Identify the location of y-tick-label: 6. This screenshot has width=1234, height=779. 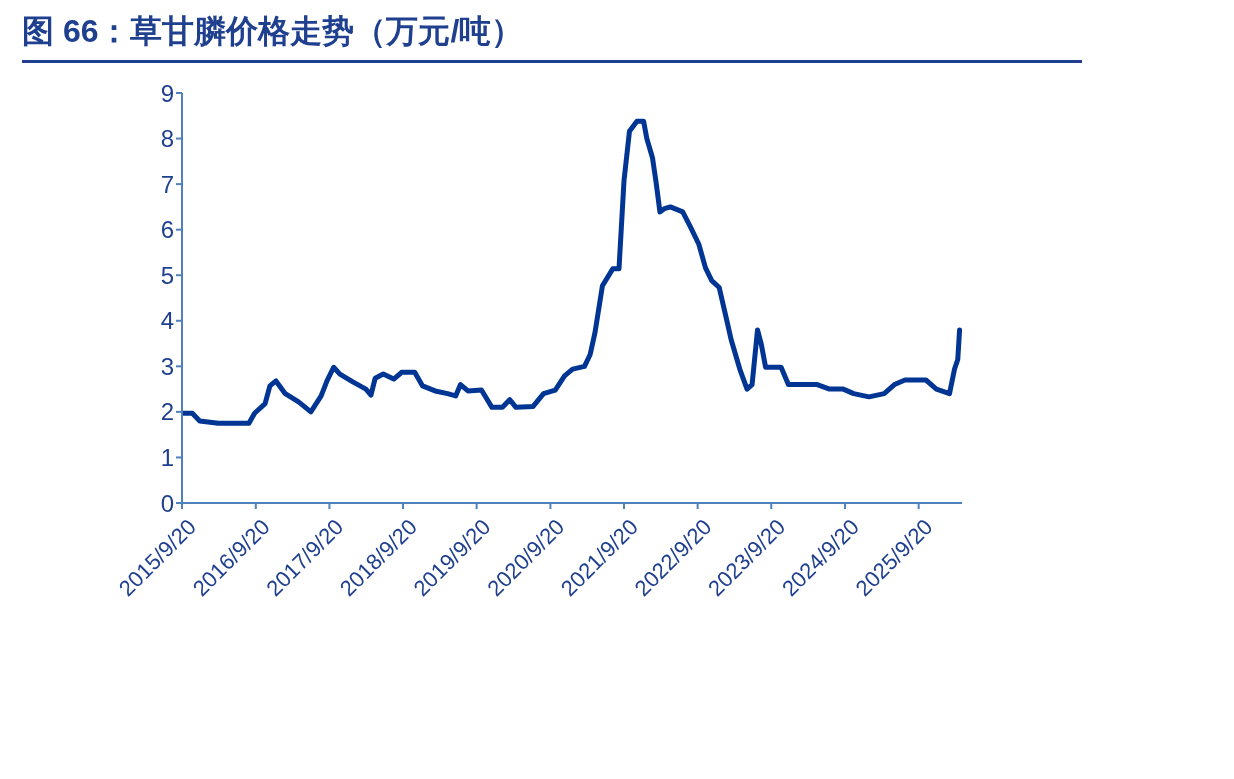
(167, 230).